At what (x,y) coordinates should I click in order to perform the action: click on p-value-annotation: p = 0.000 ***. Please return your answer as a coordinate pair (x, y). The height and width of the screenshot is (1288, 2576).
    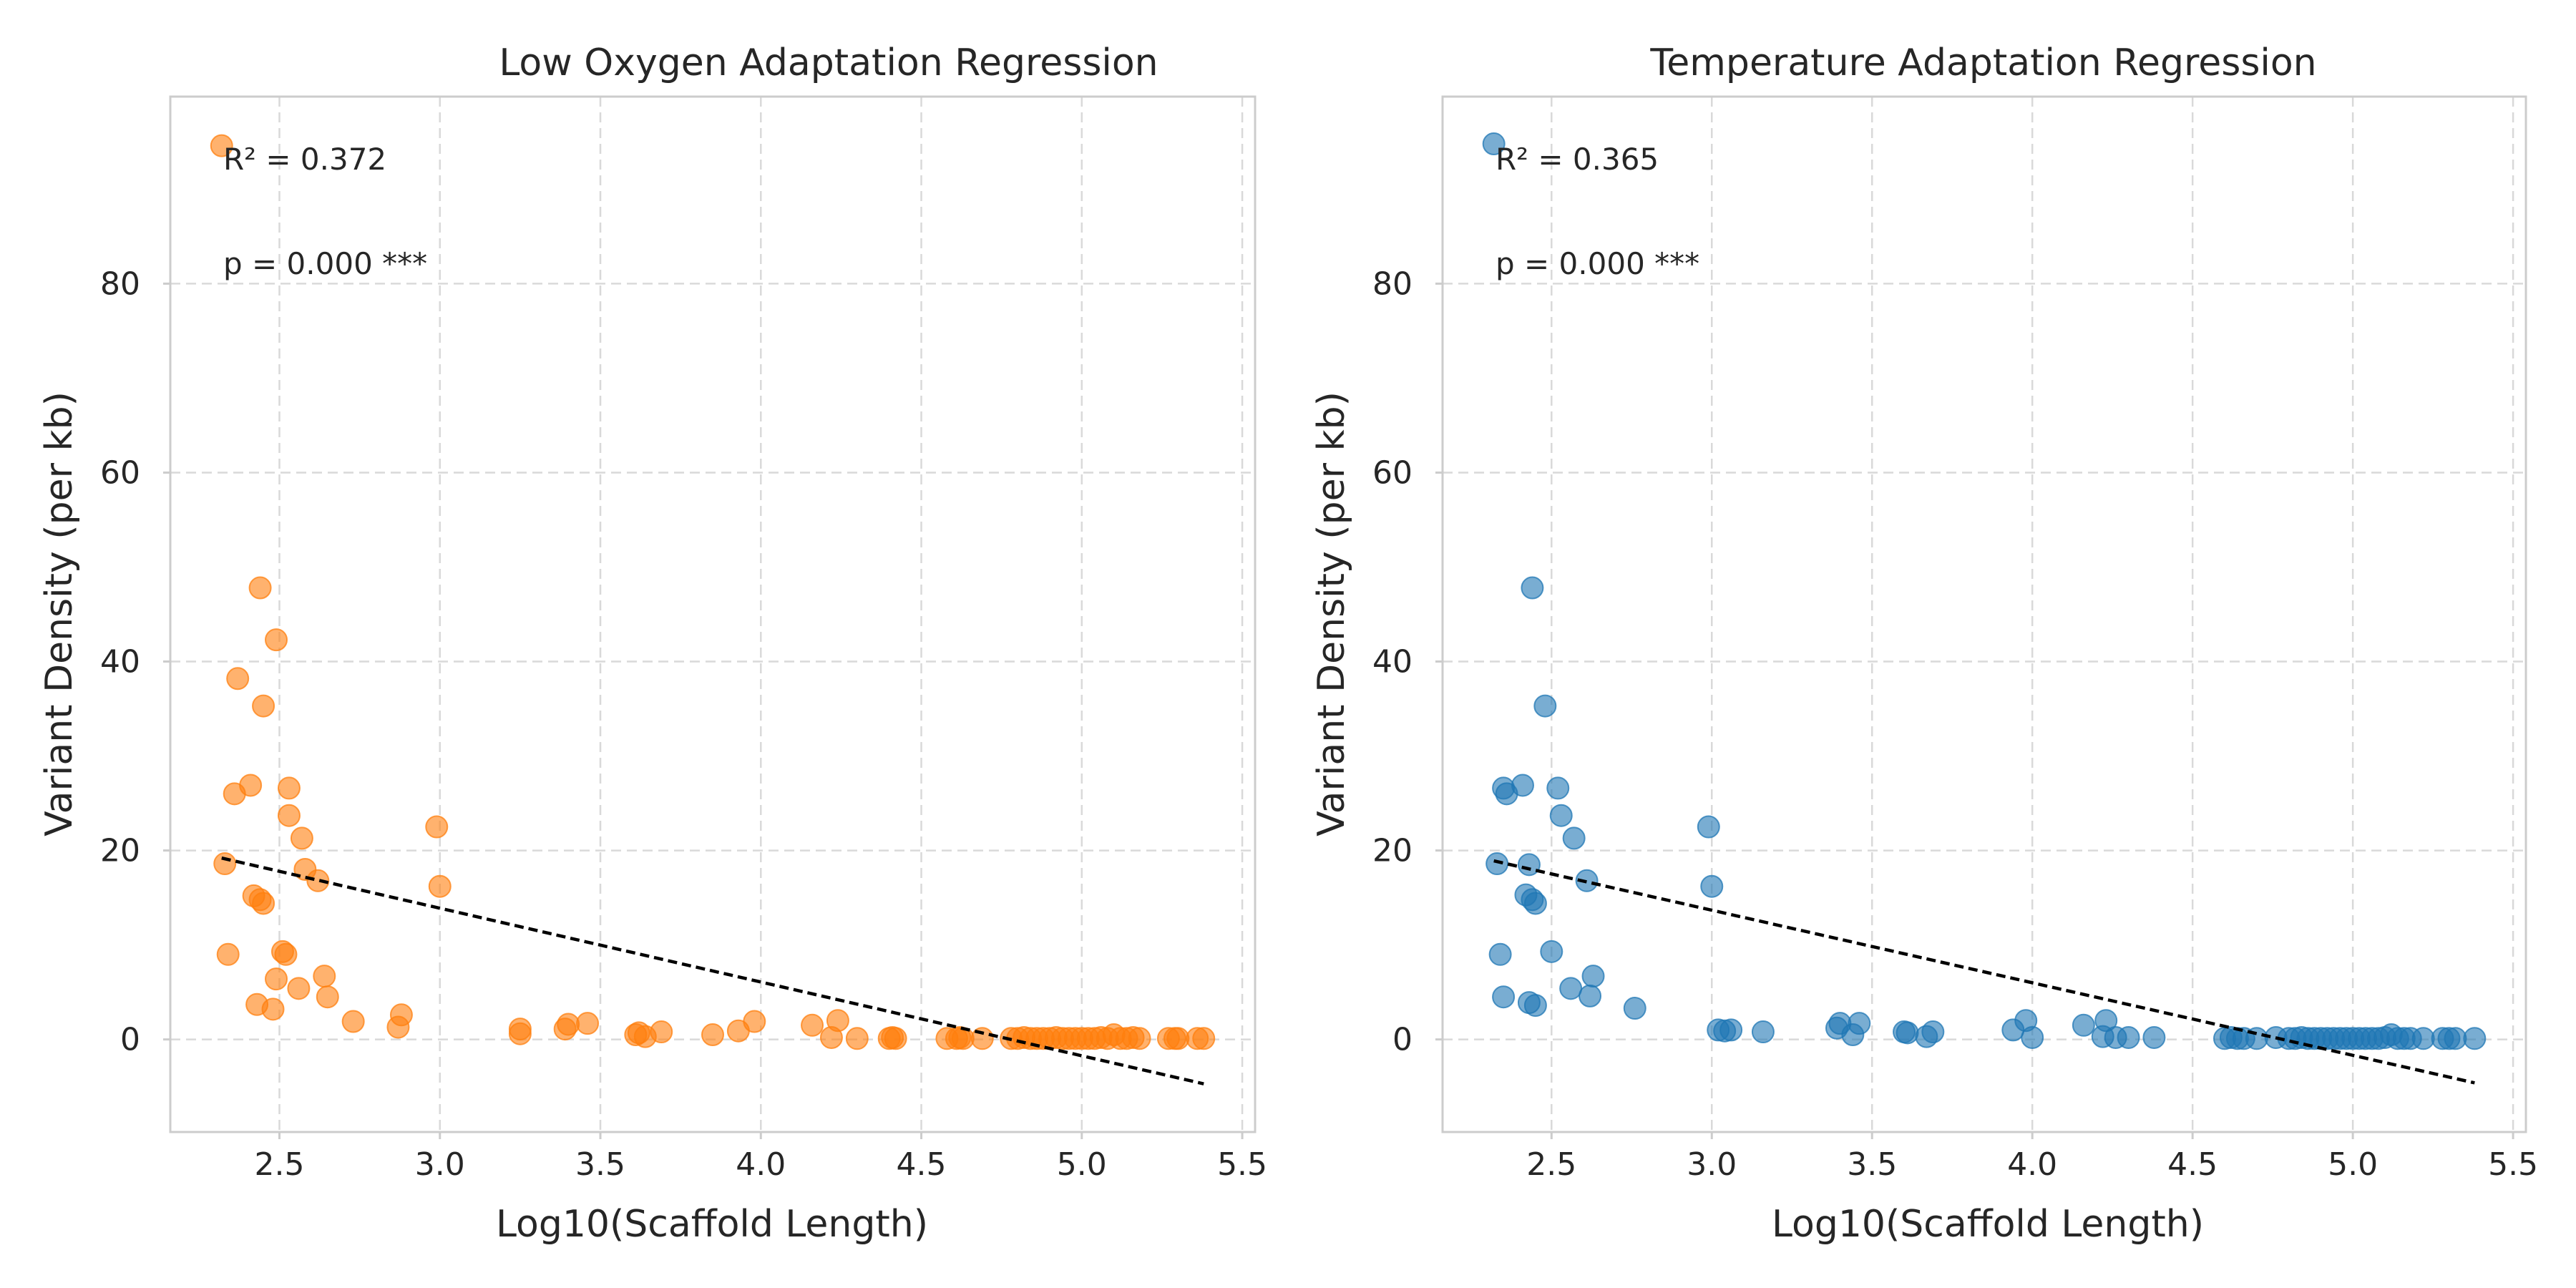
    Looking at the image, I should click on (325, 263).